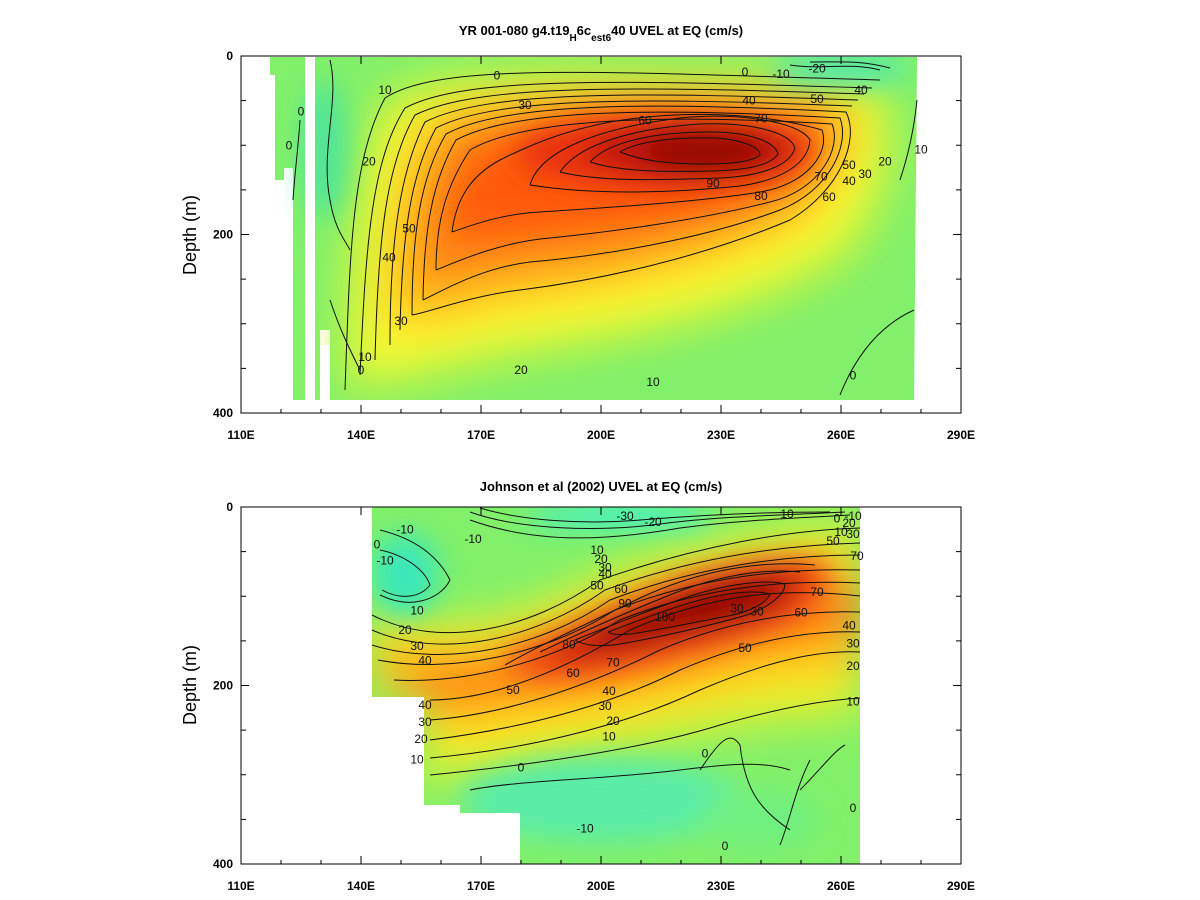  I want to click on chart-title: Johnson et al (2002) UVEL at EQ (cm/s), so click(601, 486).